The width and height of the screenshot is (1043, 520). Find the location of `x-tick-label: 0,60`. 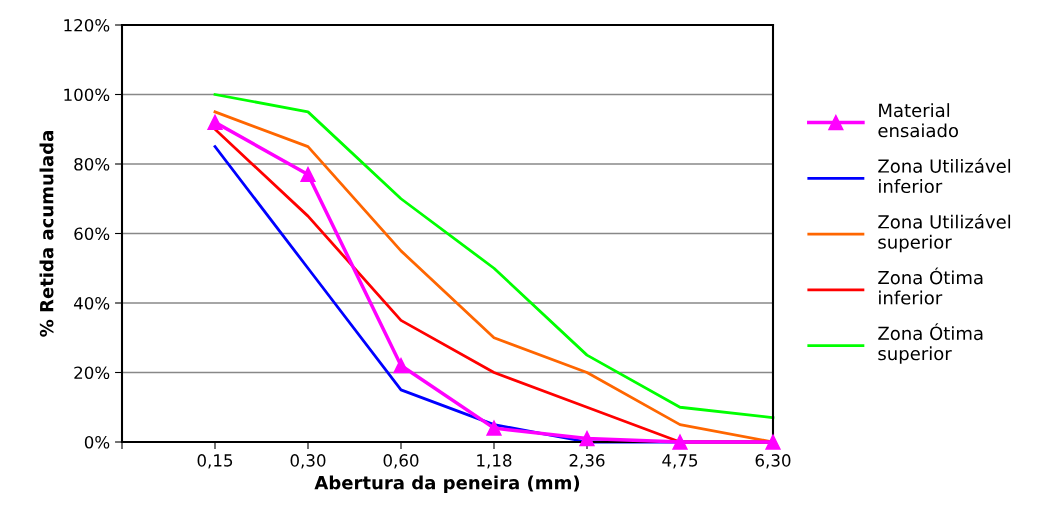

x-tick-label: 0,60 is located at coordinates (401, 461).